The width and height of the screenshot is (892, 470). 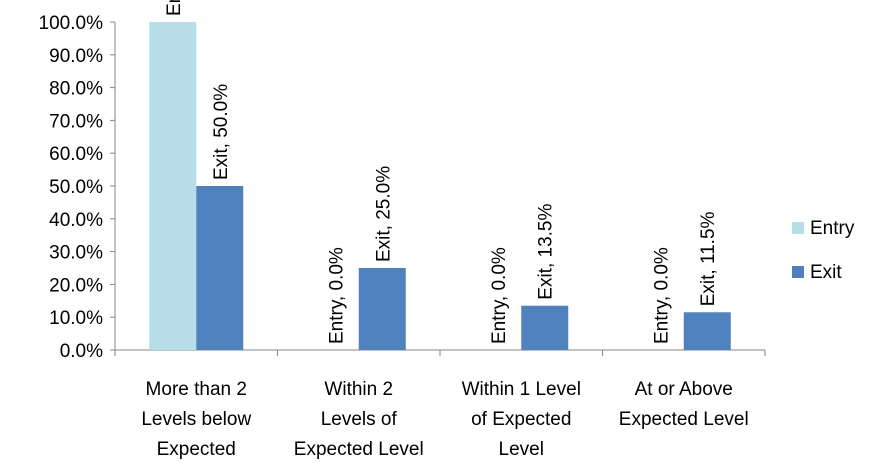 I want to click on data-label: Entry, 100.0%, so click(x=174, y=8).